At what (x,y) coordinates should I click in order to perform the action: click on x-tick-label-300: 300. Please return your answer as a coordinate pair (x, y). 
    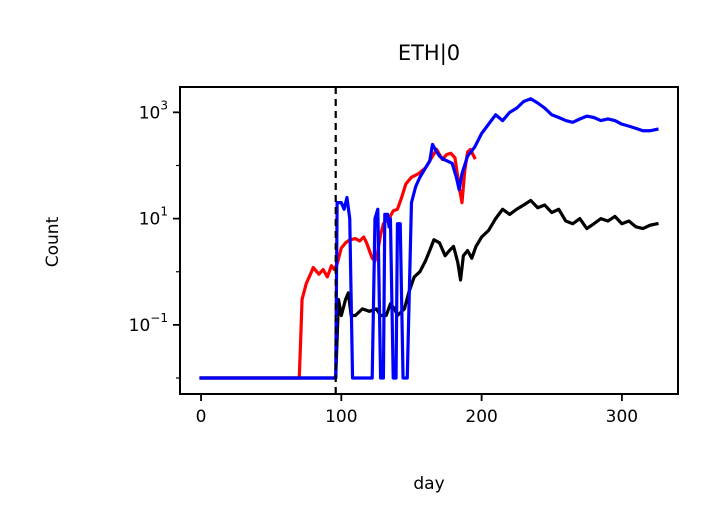
    Looking at the image, I should click on (622, 417).